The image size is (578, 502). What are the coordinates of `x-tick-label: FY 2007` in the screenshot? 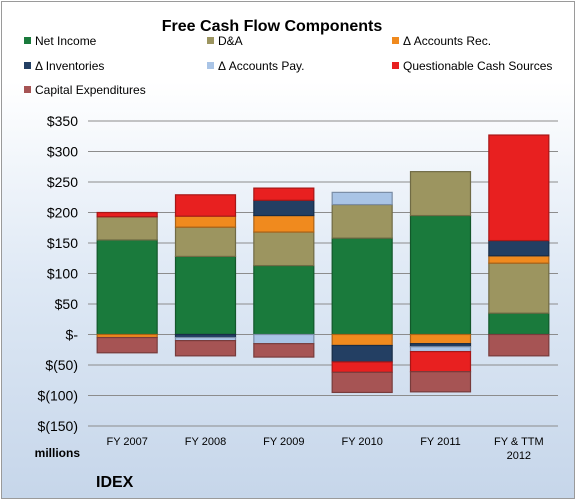 It's located at (126, 442).